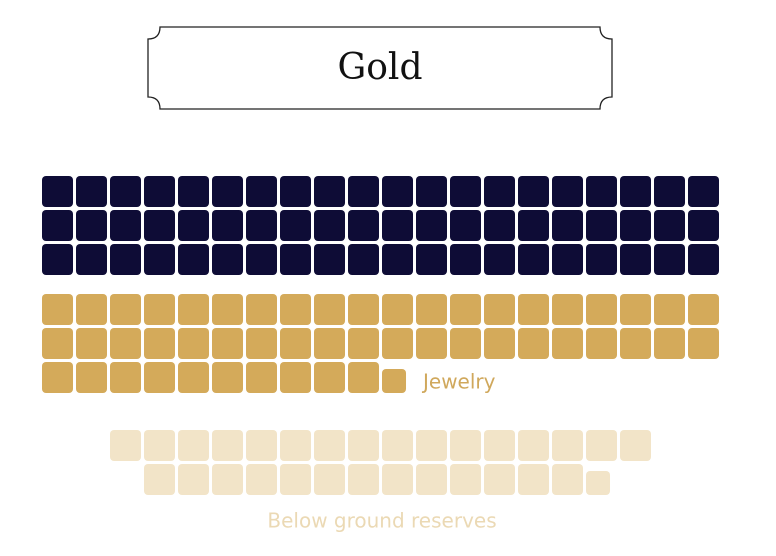  I want to click on series-label: Below ground reserves, so click(381, 521).